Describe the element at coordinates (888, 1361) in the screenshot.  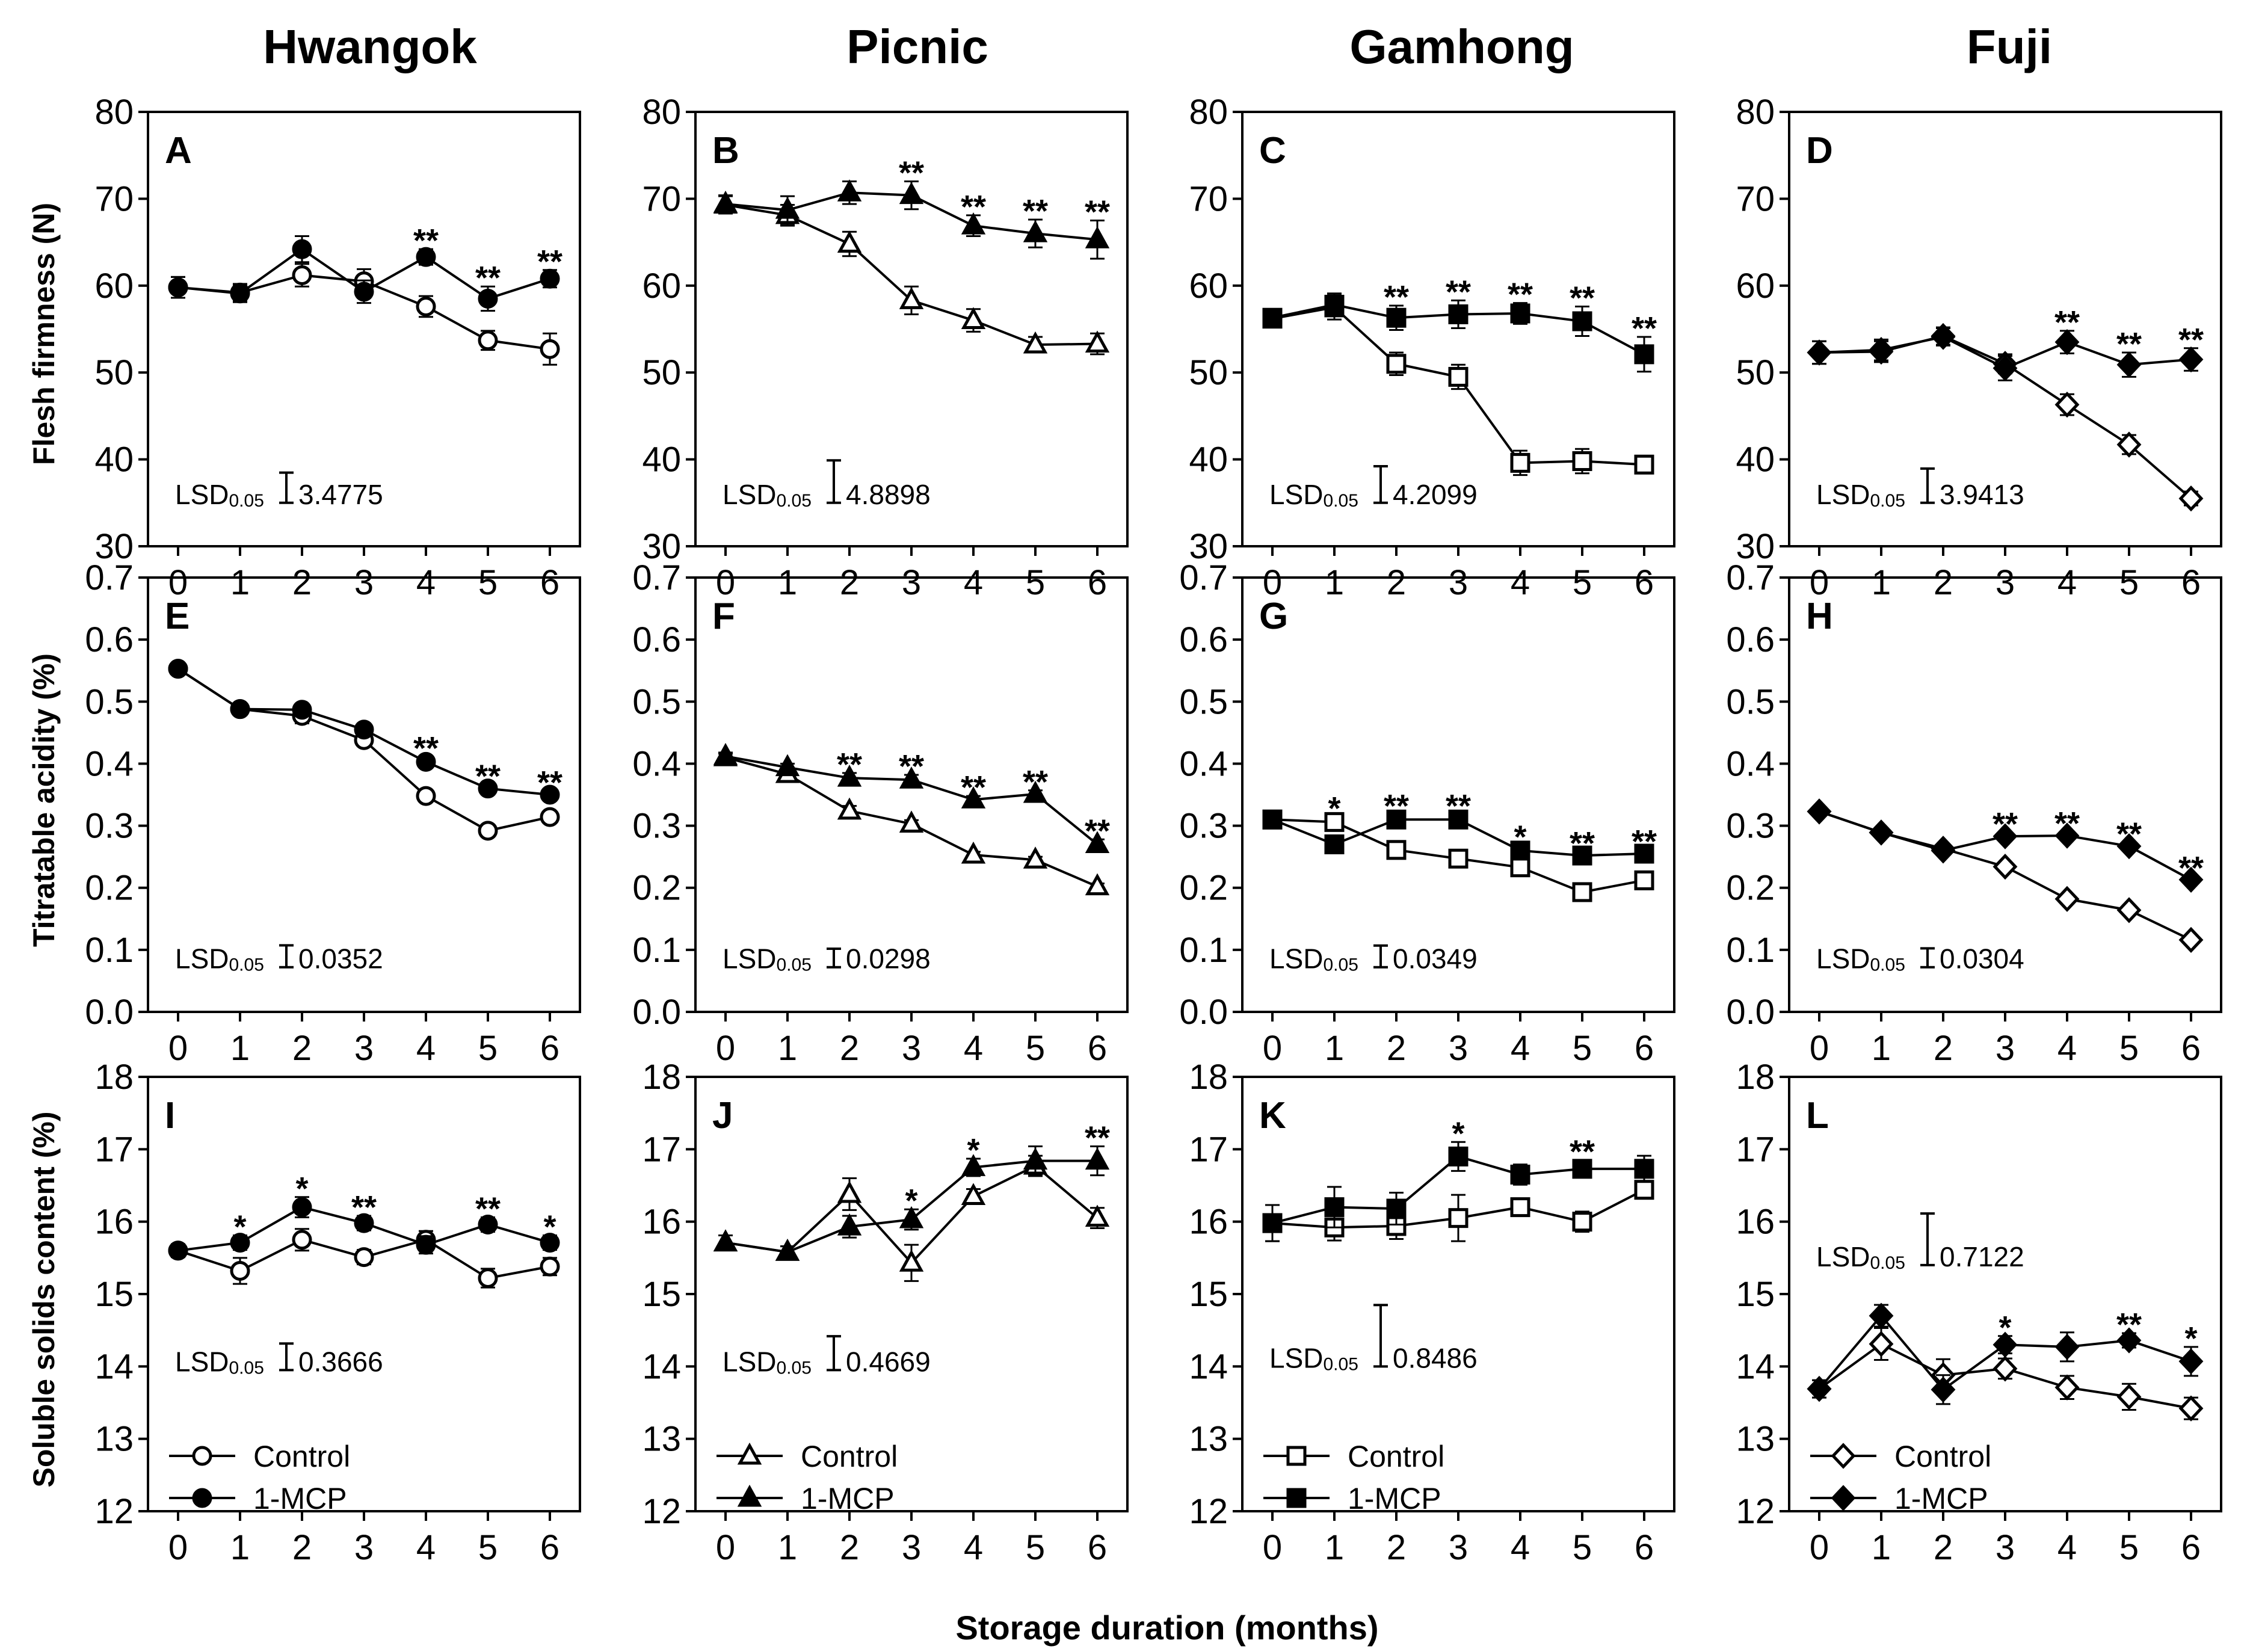
I see `lsd-value: 0.4669` at that location.